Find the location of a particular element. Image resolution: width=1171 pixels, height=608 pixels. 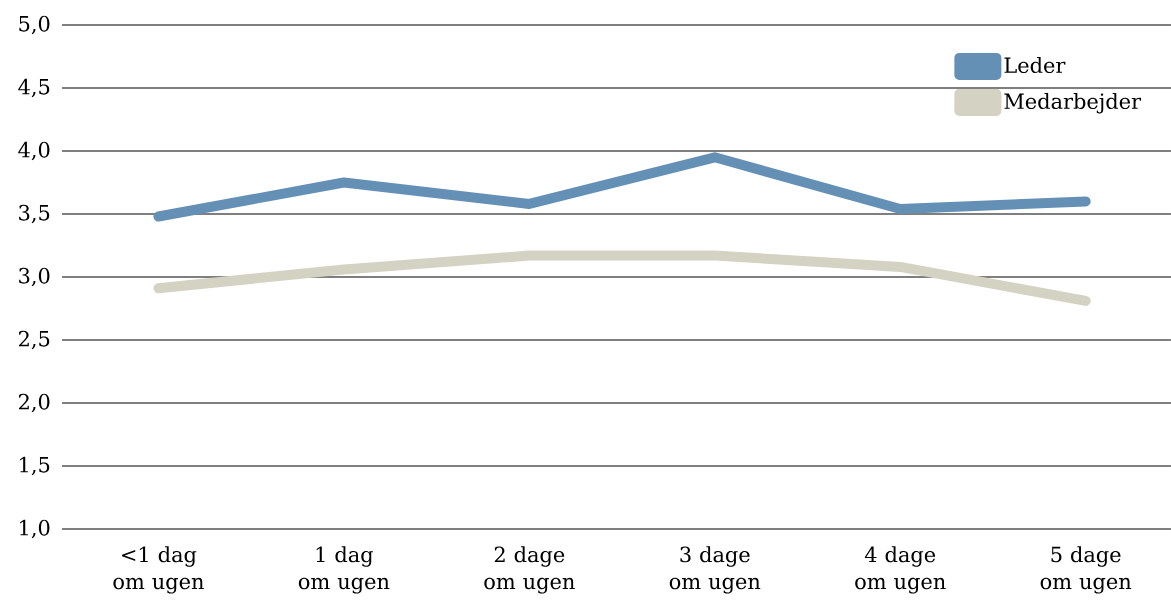

legend-label: Medarbejder is located at coordinates (1073, 103).